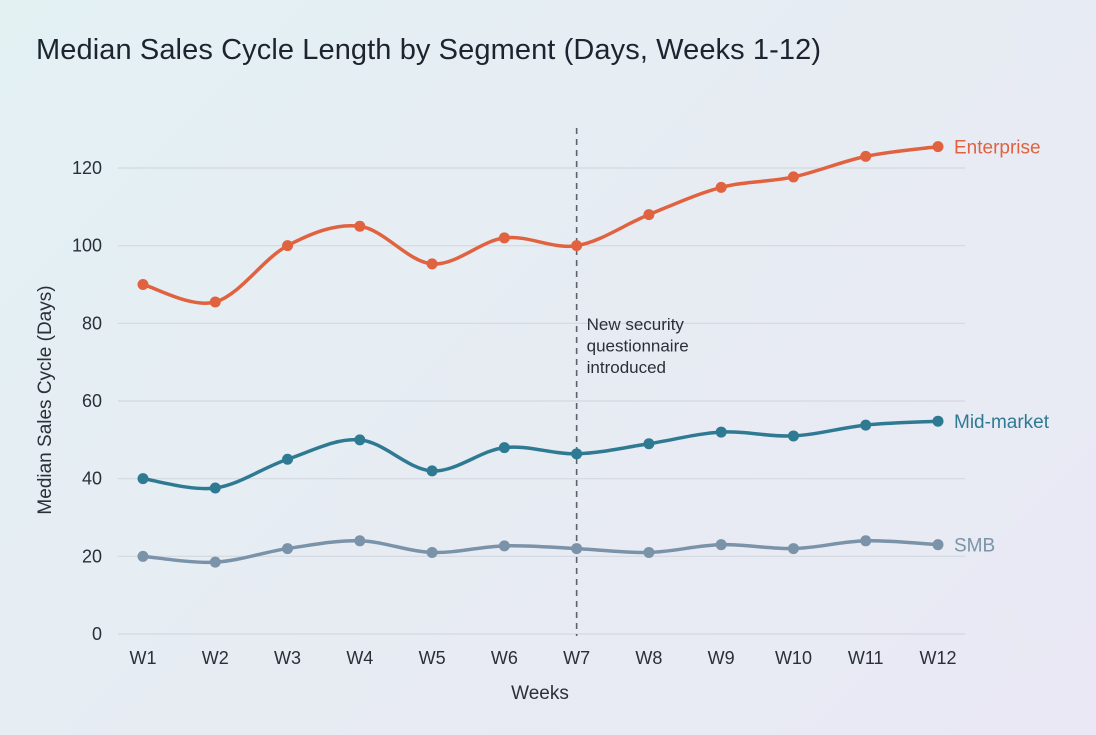 The height and width of the screenshot is (735, 1096). I want to click on x-tick-label: W1, so click(143, 658).